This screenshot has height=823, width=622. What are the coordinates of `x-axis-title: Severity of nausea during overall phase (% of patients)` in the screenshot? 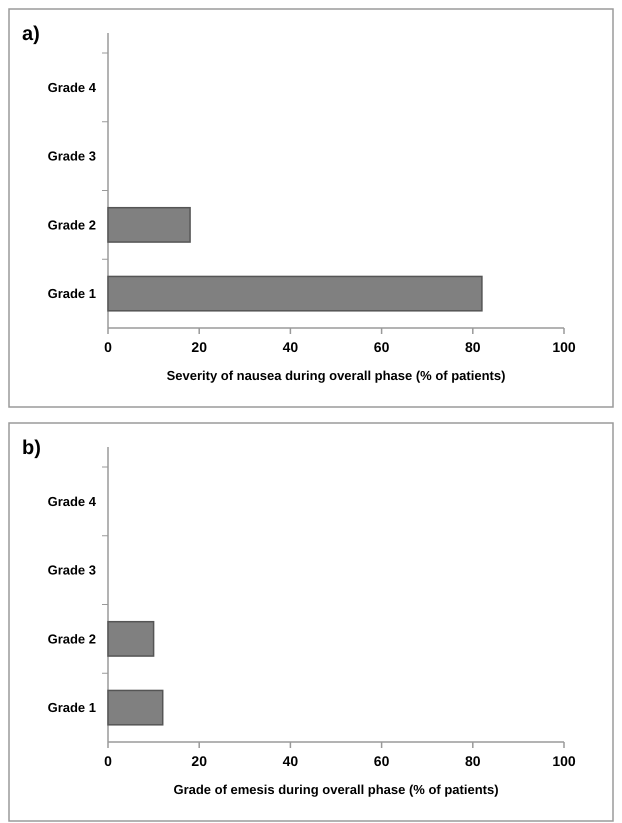 It's located at (336, 375).